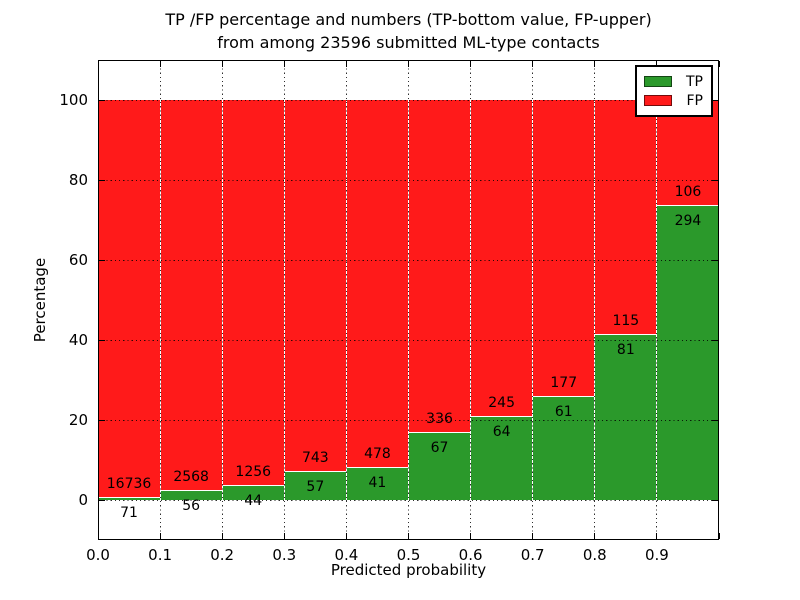 The width and height of the screenshot is (800, 600). What do you see at coordinates (408, 570) in the screenshot?
I see `x-axis-label: Predicted probability` at bounding box center [408, 570].